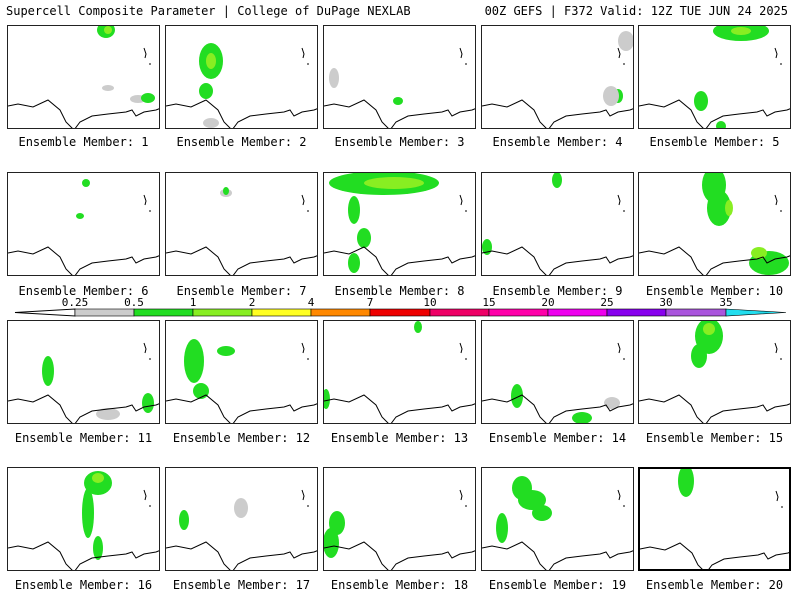  I want to click on panel-label: Ensemble Member: 20, so click(714, 585).